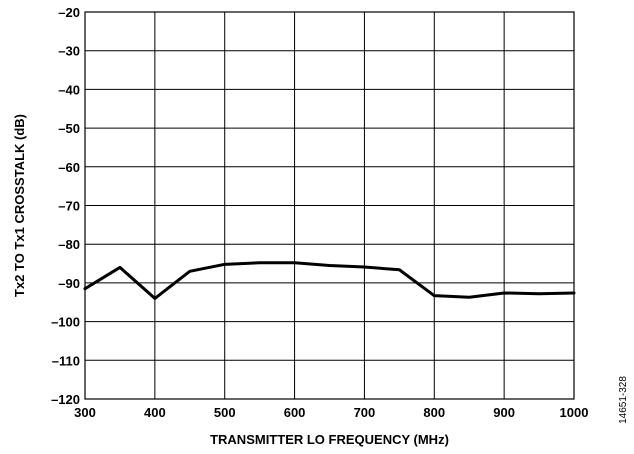 The height and width of the screenshot is (454, 634). What do you see at coordinates (69, 206) in the screenshot?
I see `y-tick-label: –70` at bounding box center [69, 206].